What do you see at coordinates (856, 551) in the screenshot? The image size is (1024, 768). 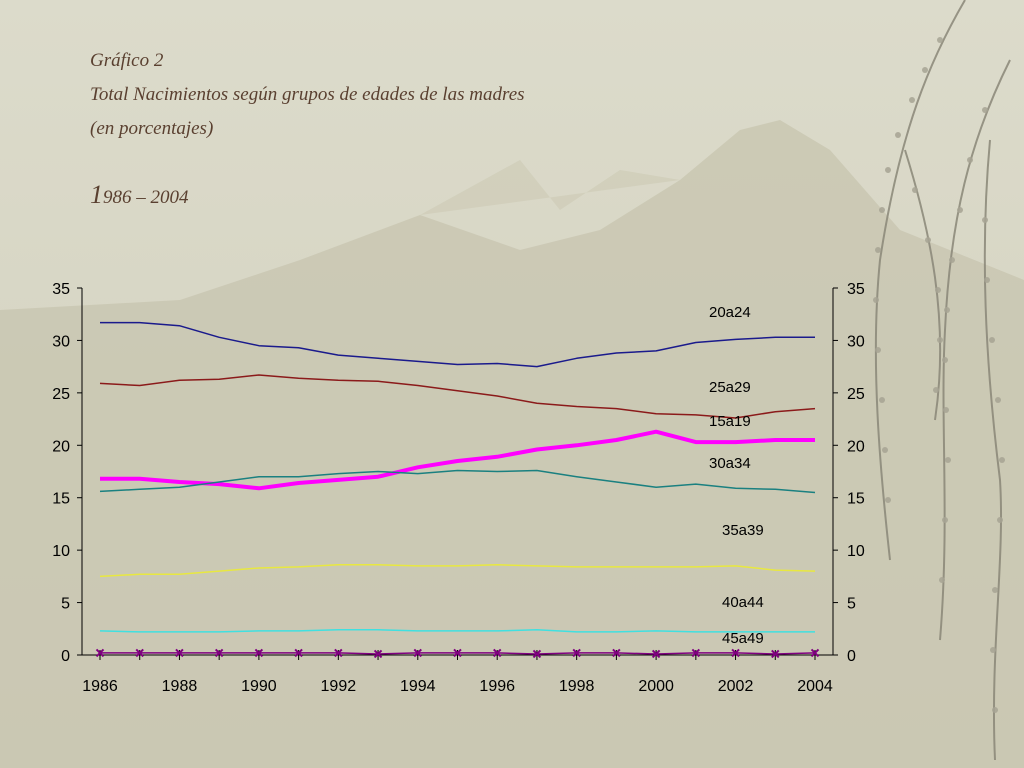 I see `y-tick-label-right: 10` at bounding box center [856, 551].